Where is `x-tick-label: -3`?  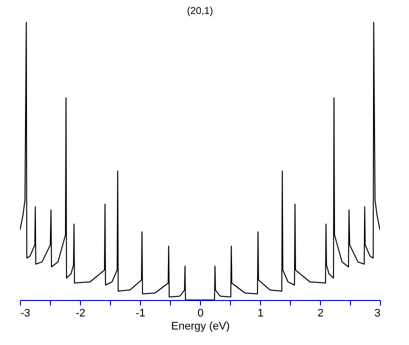 x-tick-label: -3 is located at coordinates (25, 314).